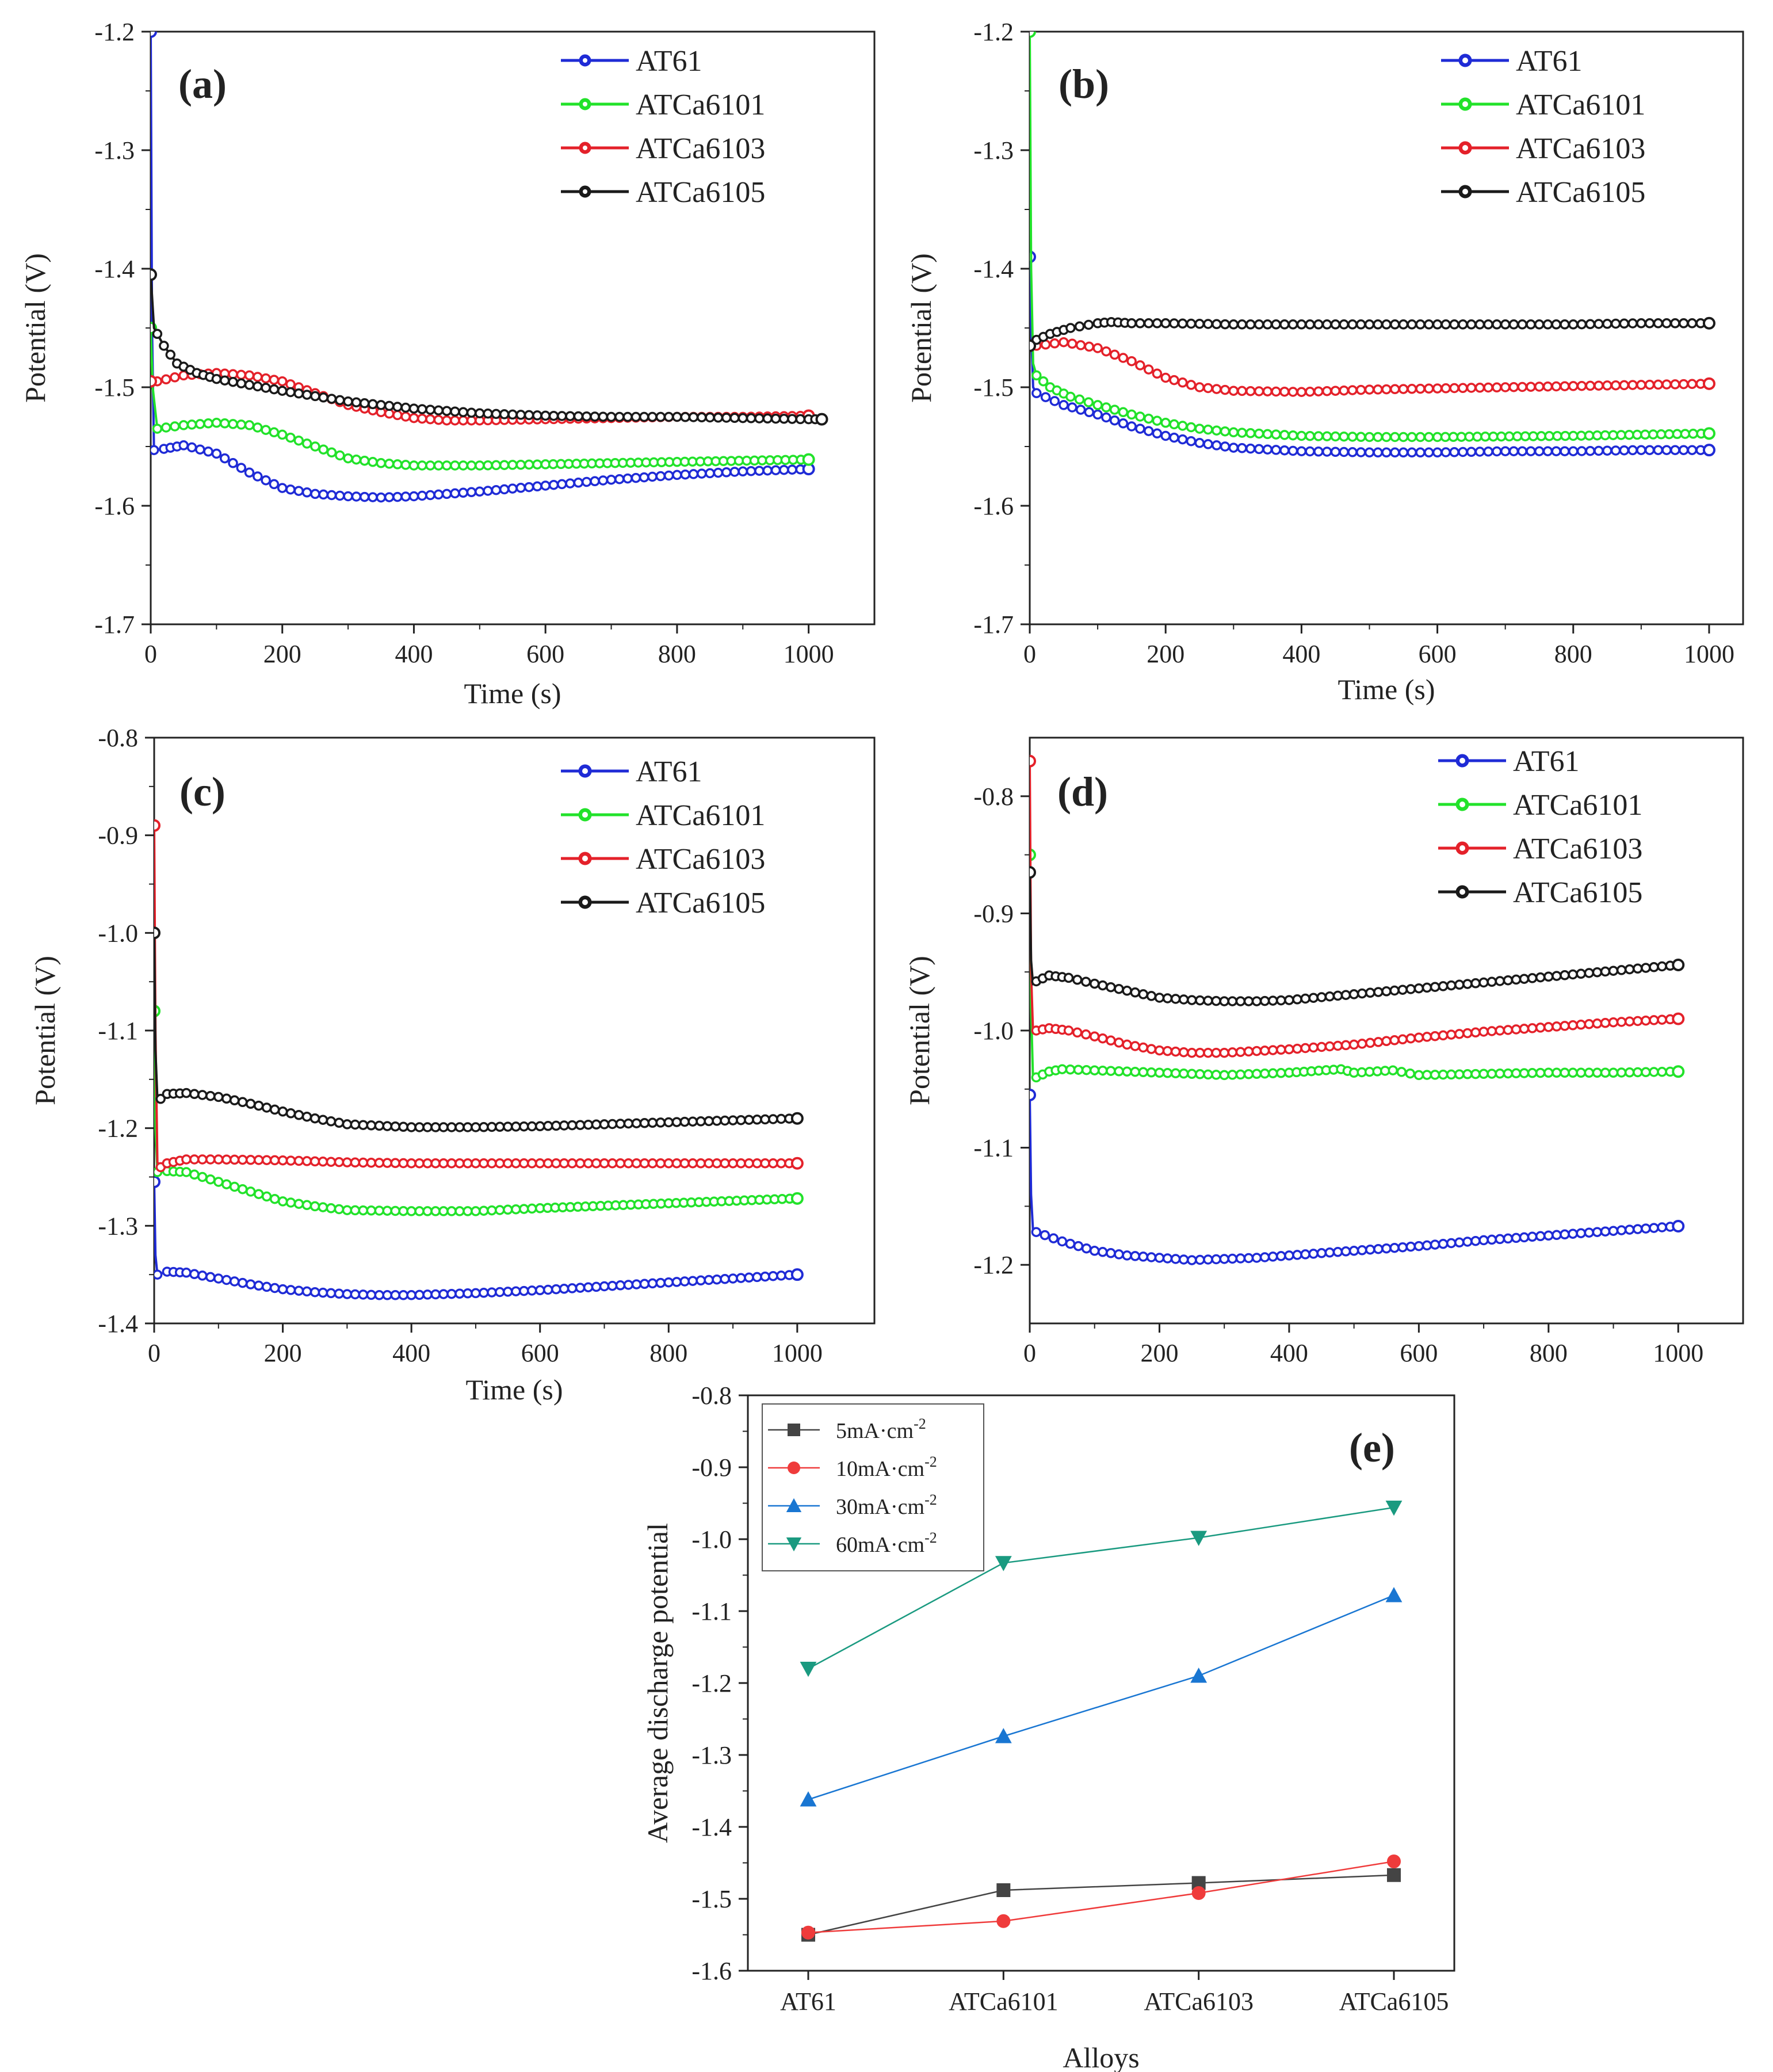  Describe the element at coordinates (1509, 761) in the screenshot. I see `legend-item-AT61: AT61` at that location.